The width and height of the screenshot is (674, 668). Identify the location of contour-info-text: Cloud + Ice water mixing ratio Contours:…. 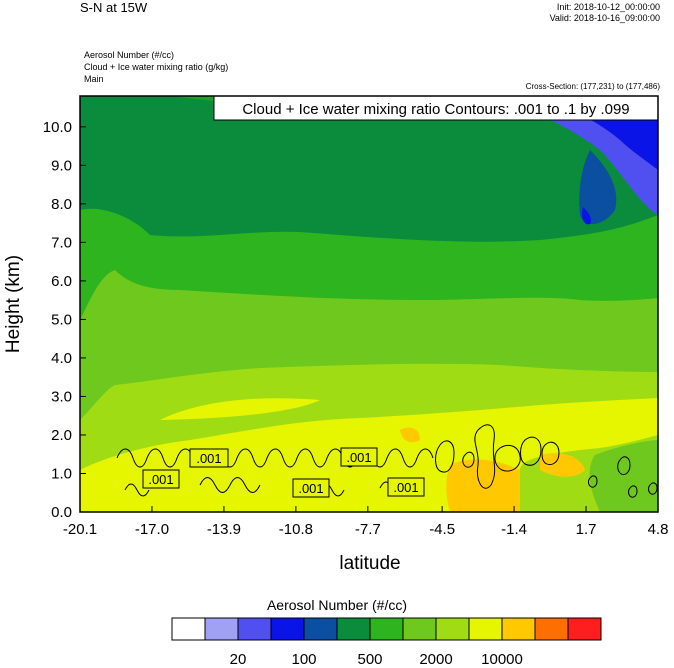
(435, 109).